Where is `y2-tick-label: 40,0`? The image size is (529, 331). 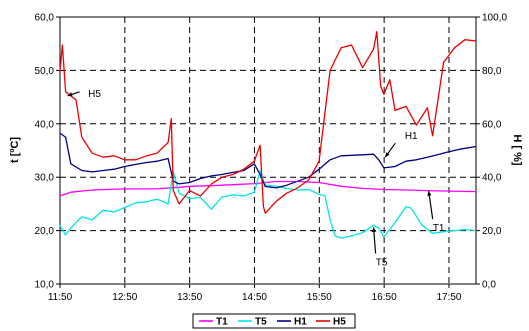 y2-tick-label: 40,0 is located at coordinates (492, 178).